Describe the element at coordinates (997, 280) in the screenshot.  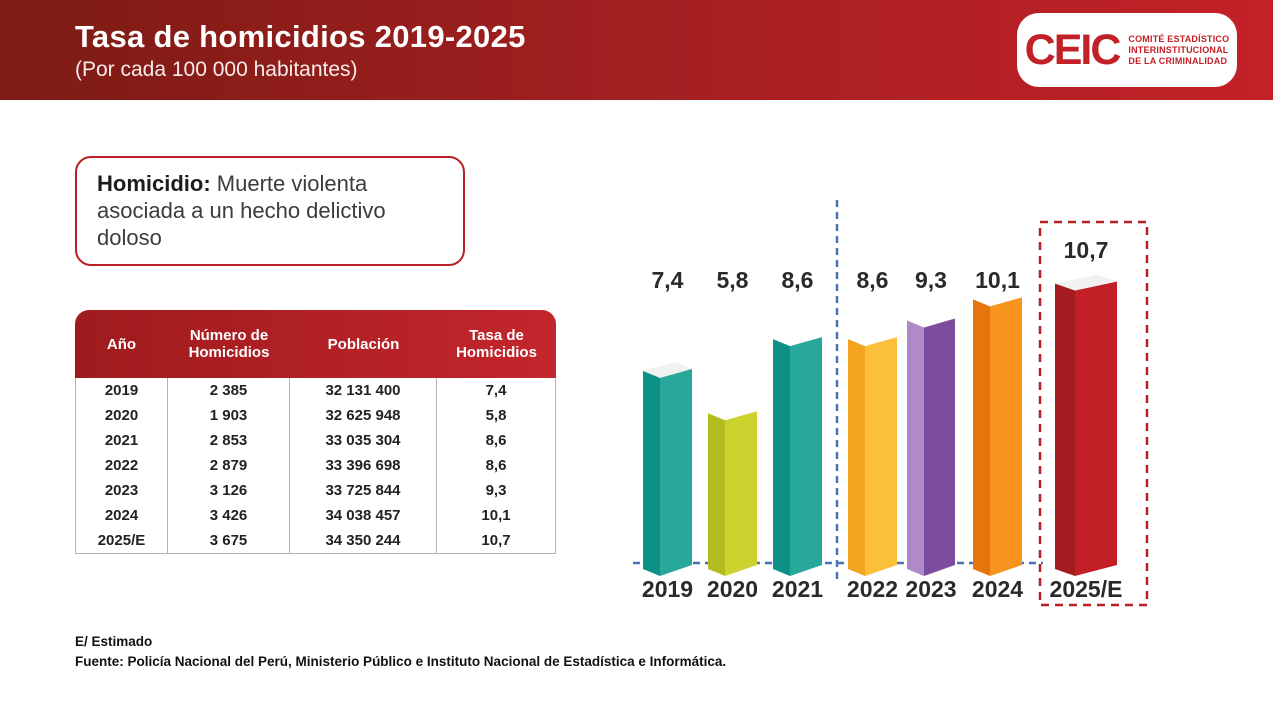
I see `bar-value-label-2024: 10,1` at that location.